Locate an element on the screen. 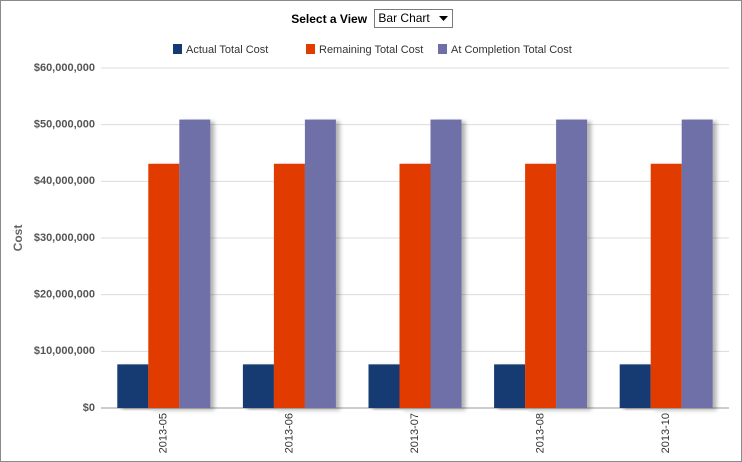  x-tick-label: 2013-08 is located at coordinates (541, 433).